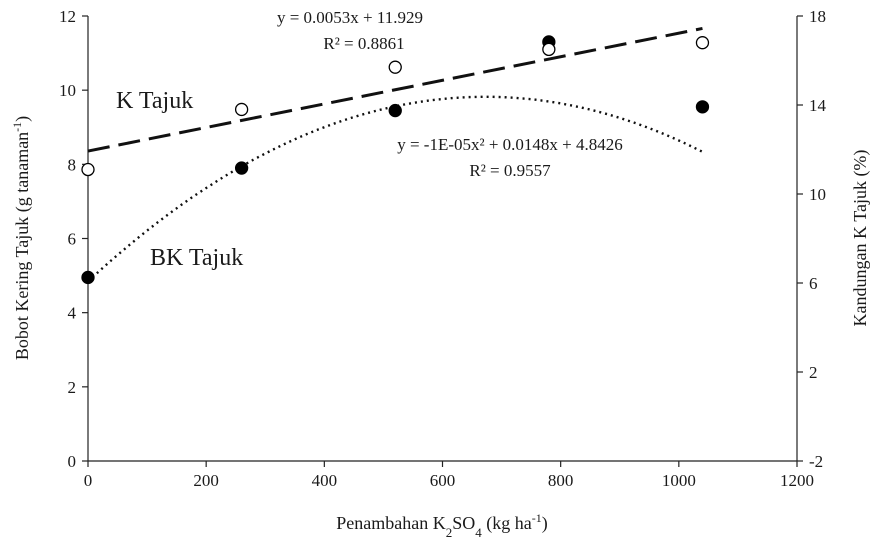  I want to click on bk-tajuk-equation: y = -1E-05x² + 0.0148x + 4.8426, so click(510, 144).